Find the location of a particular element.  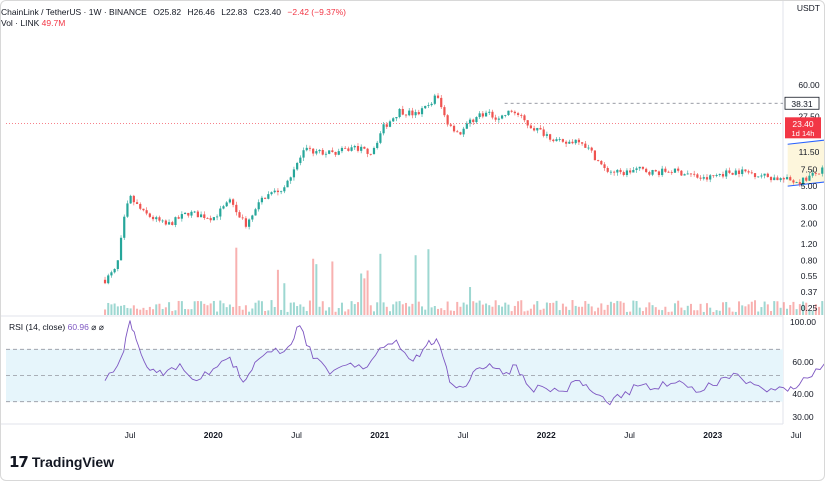

currency-label: USDT is located at coordinates (808, 8).